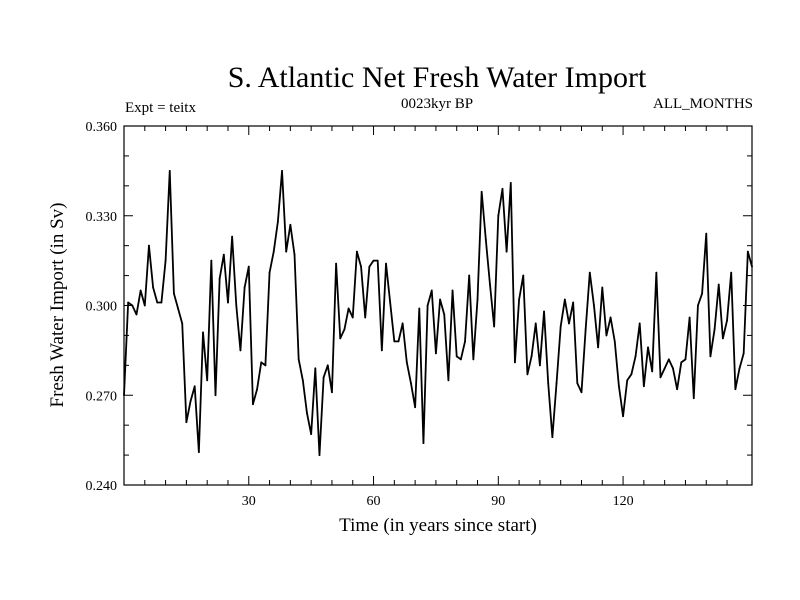 The image size is (800, 600). I want to click on chart-title: S. Atlantic Net Fresh Water Import, so click(437, 77).